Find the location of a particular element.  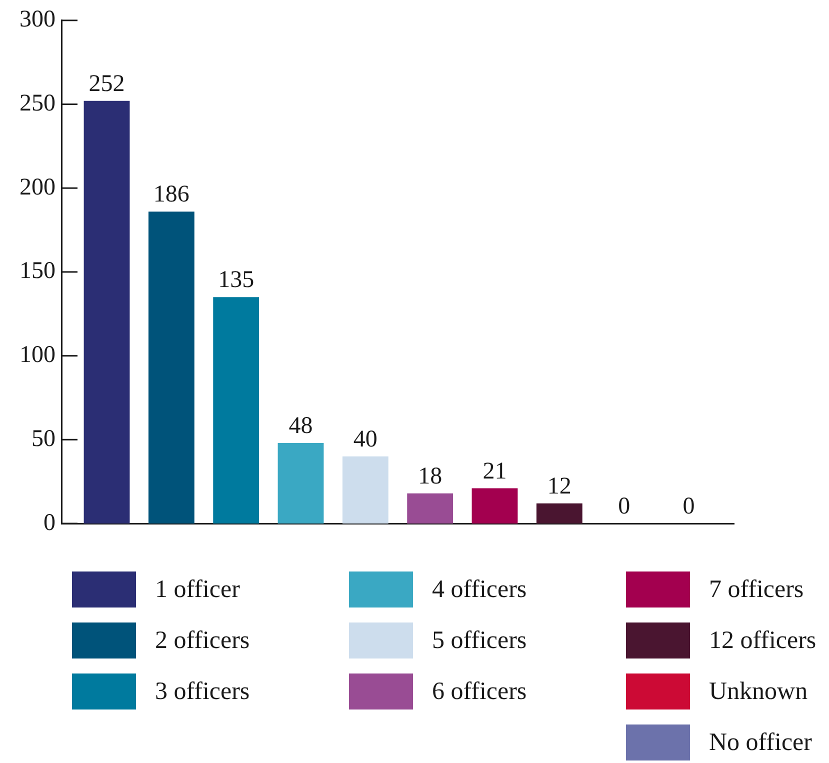

y-tick-label: 150 is located at coordinates (38, 271).